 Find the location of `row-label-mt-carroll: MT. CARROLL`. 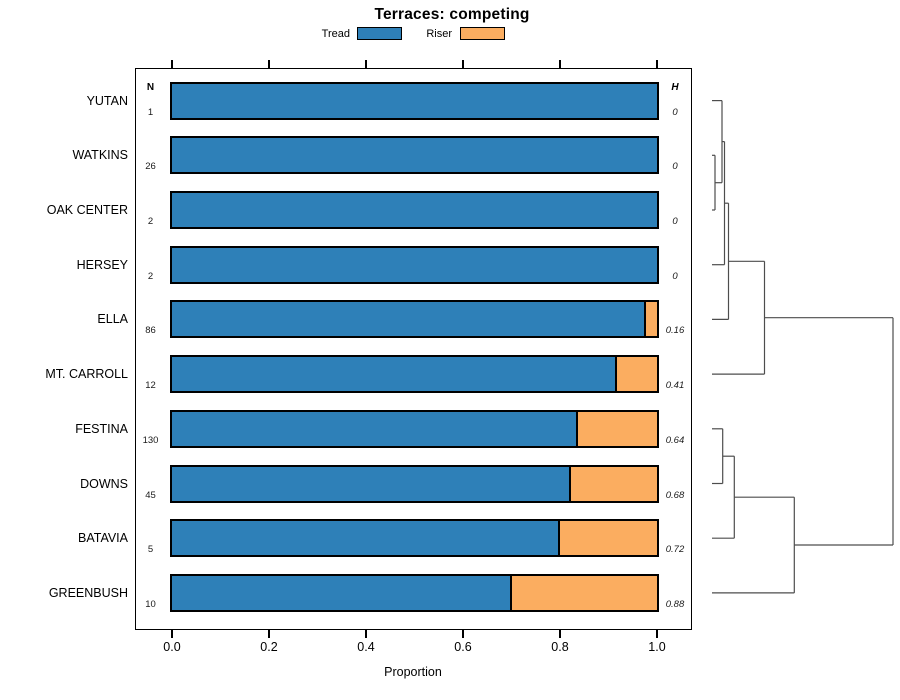

row-label-mt-carroll: MT. CARROLL is located at coordinates (86, 374).